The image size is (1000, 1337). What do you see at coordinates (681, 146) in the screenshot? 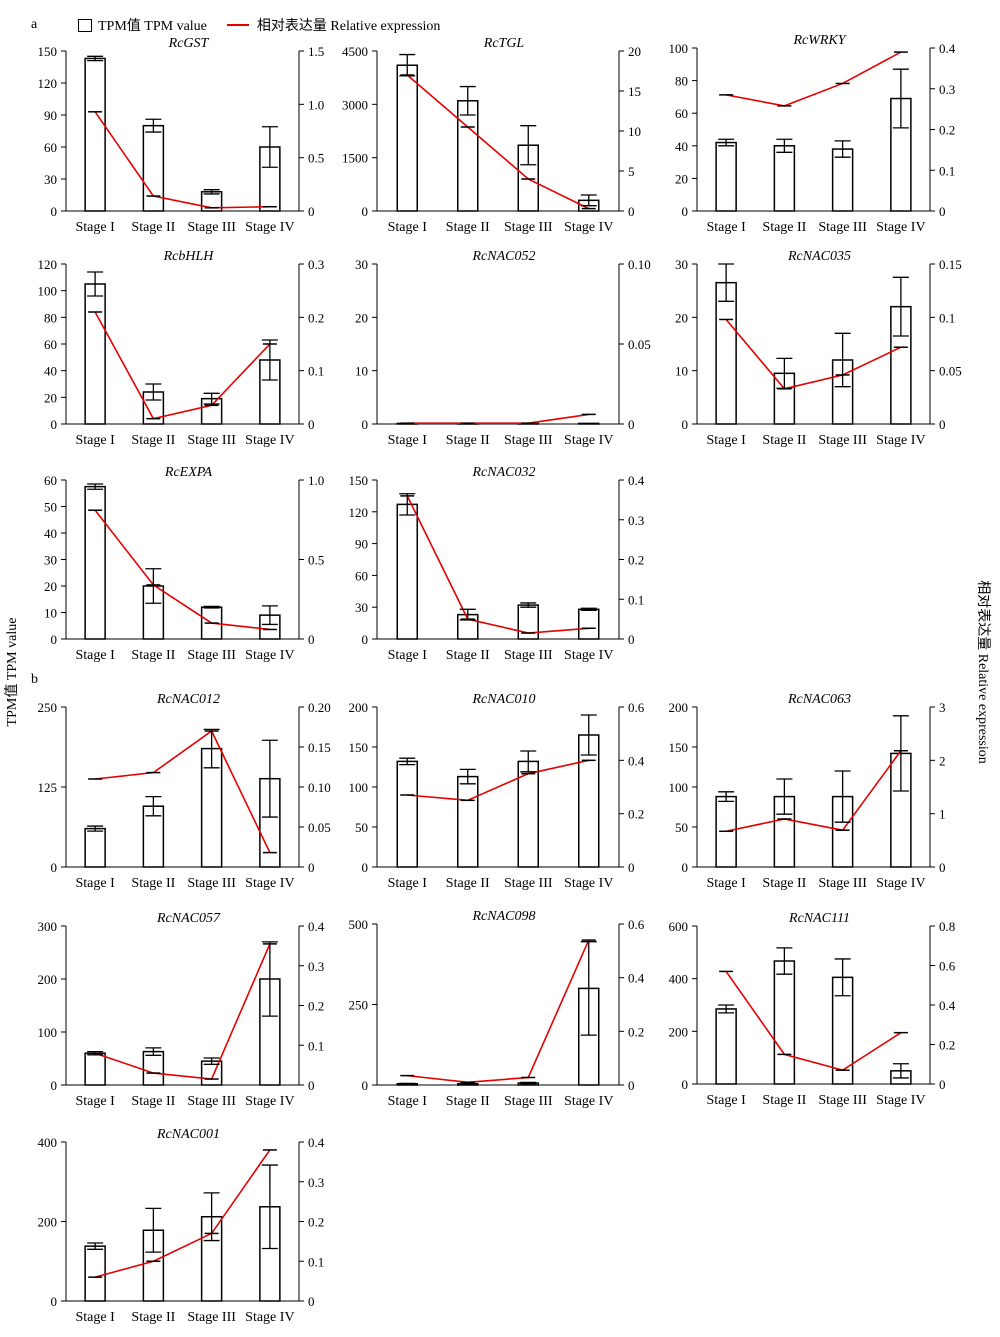
I see `left-tick-label: 40` at bounding box center [681, 146].